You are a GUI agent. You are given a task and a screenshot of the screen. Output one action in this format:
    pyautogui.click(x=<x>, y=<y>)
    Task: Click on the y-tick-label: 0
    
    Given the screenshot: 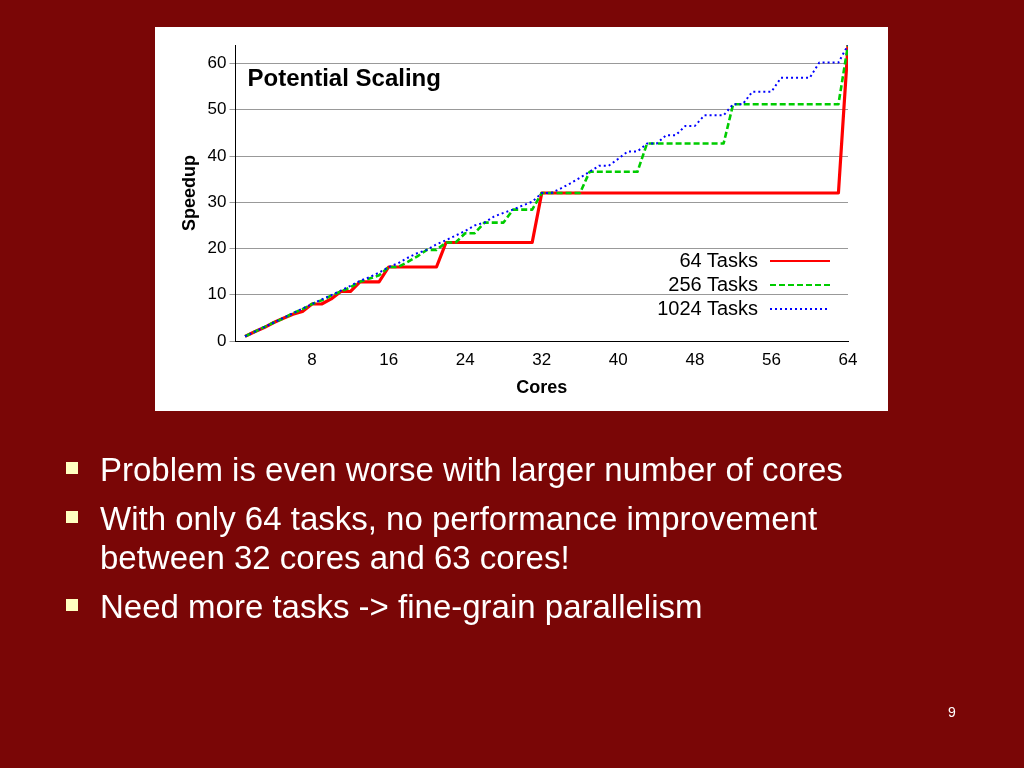 What is the action you would take?
    pyautogui.click(x=222, y=340)
    